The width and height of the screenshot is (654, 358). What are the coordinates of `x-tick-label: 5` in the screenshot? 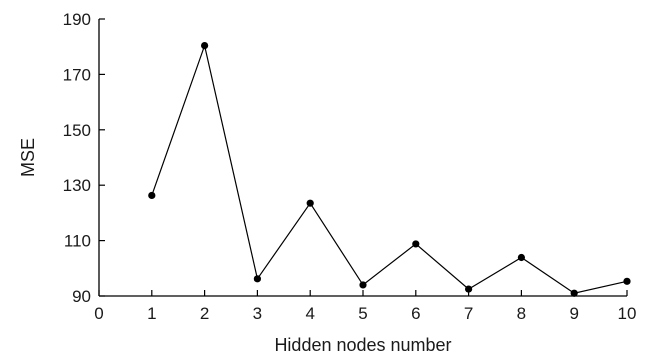 It's located at (362, 313).